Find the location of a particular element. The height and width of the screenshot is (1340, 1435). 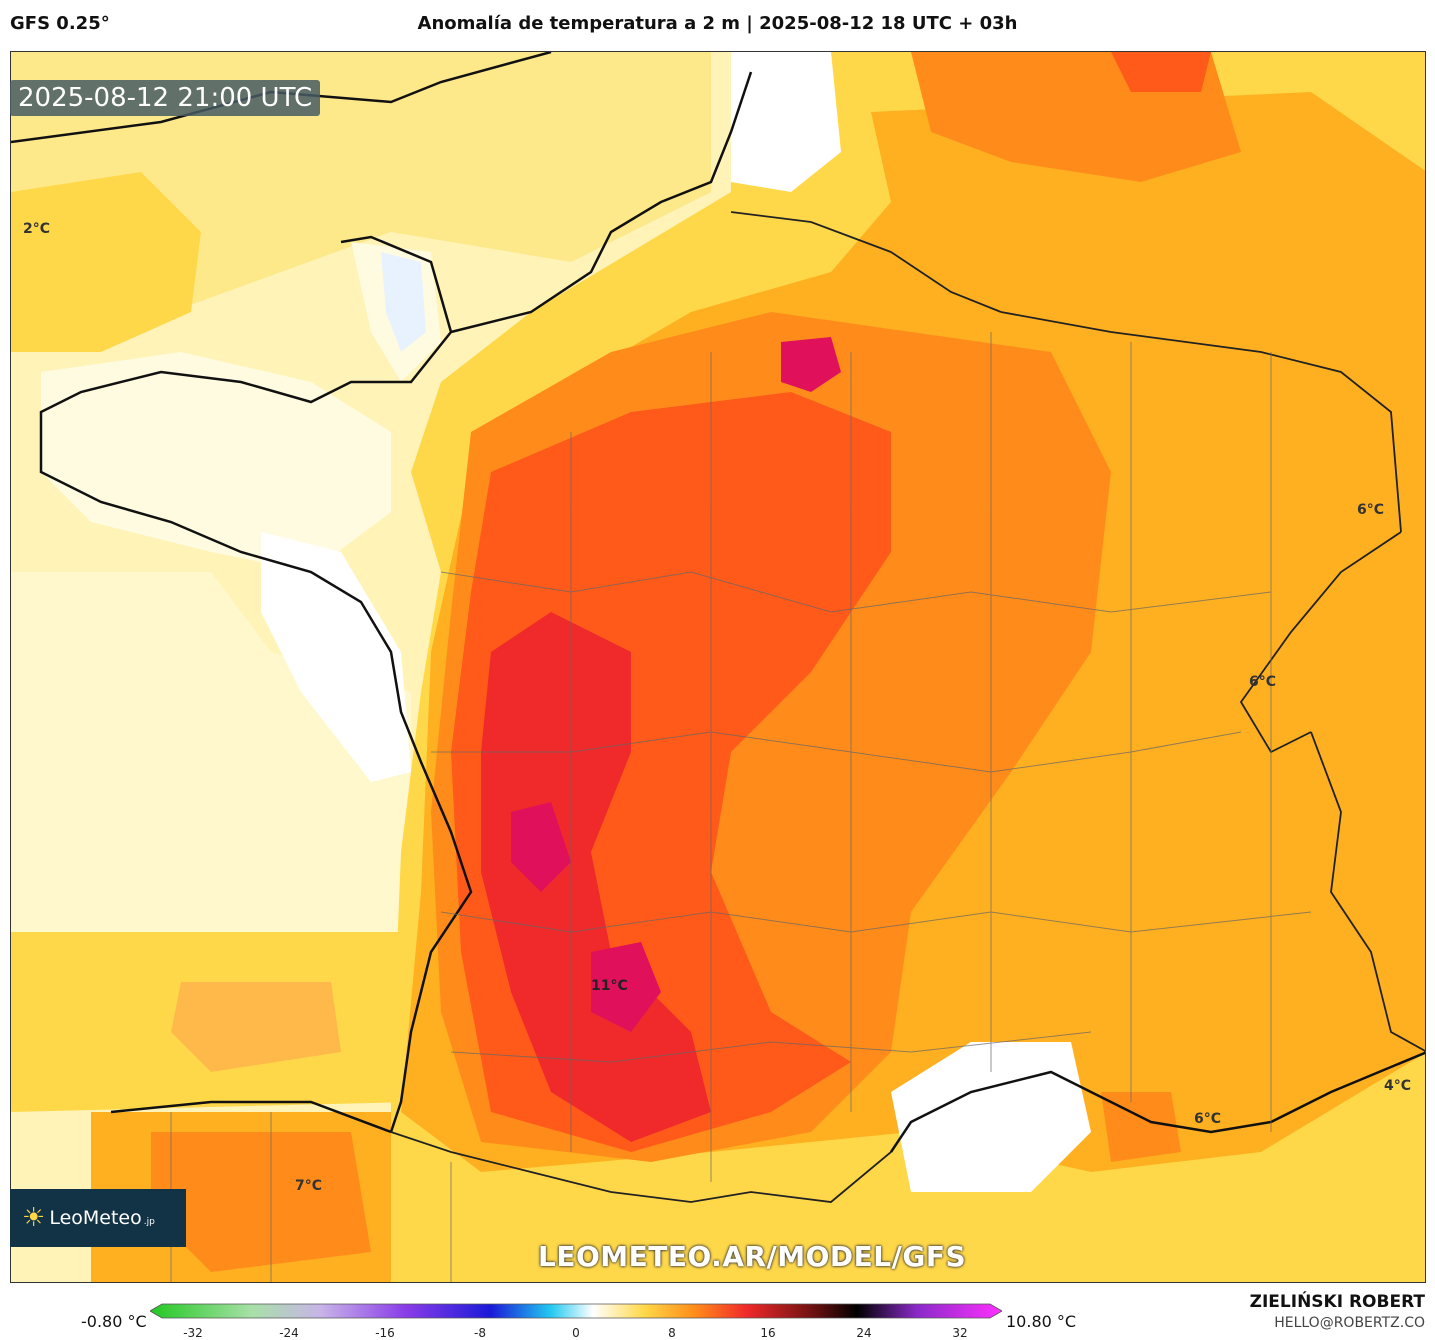

colorbar-tick: 0 is located at coordinates (576, 1333).